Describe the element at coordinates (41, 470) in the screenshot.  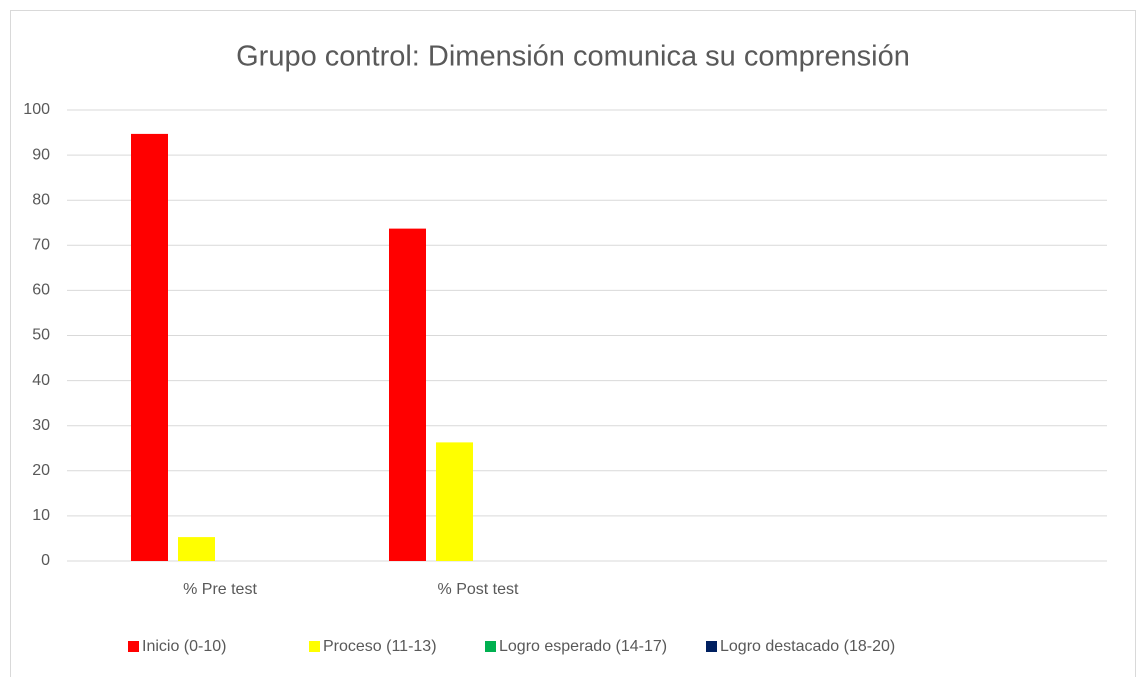
I see `y-tick-label: 20` at that location.